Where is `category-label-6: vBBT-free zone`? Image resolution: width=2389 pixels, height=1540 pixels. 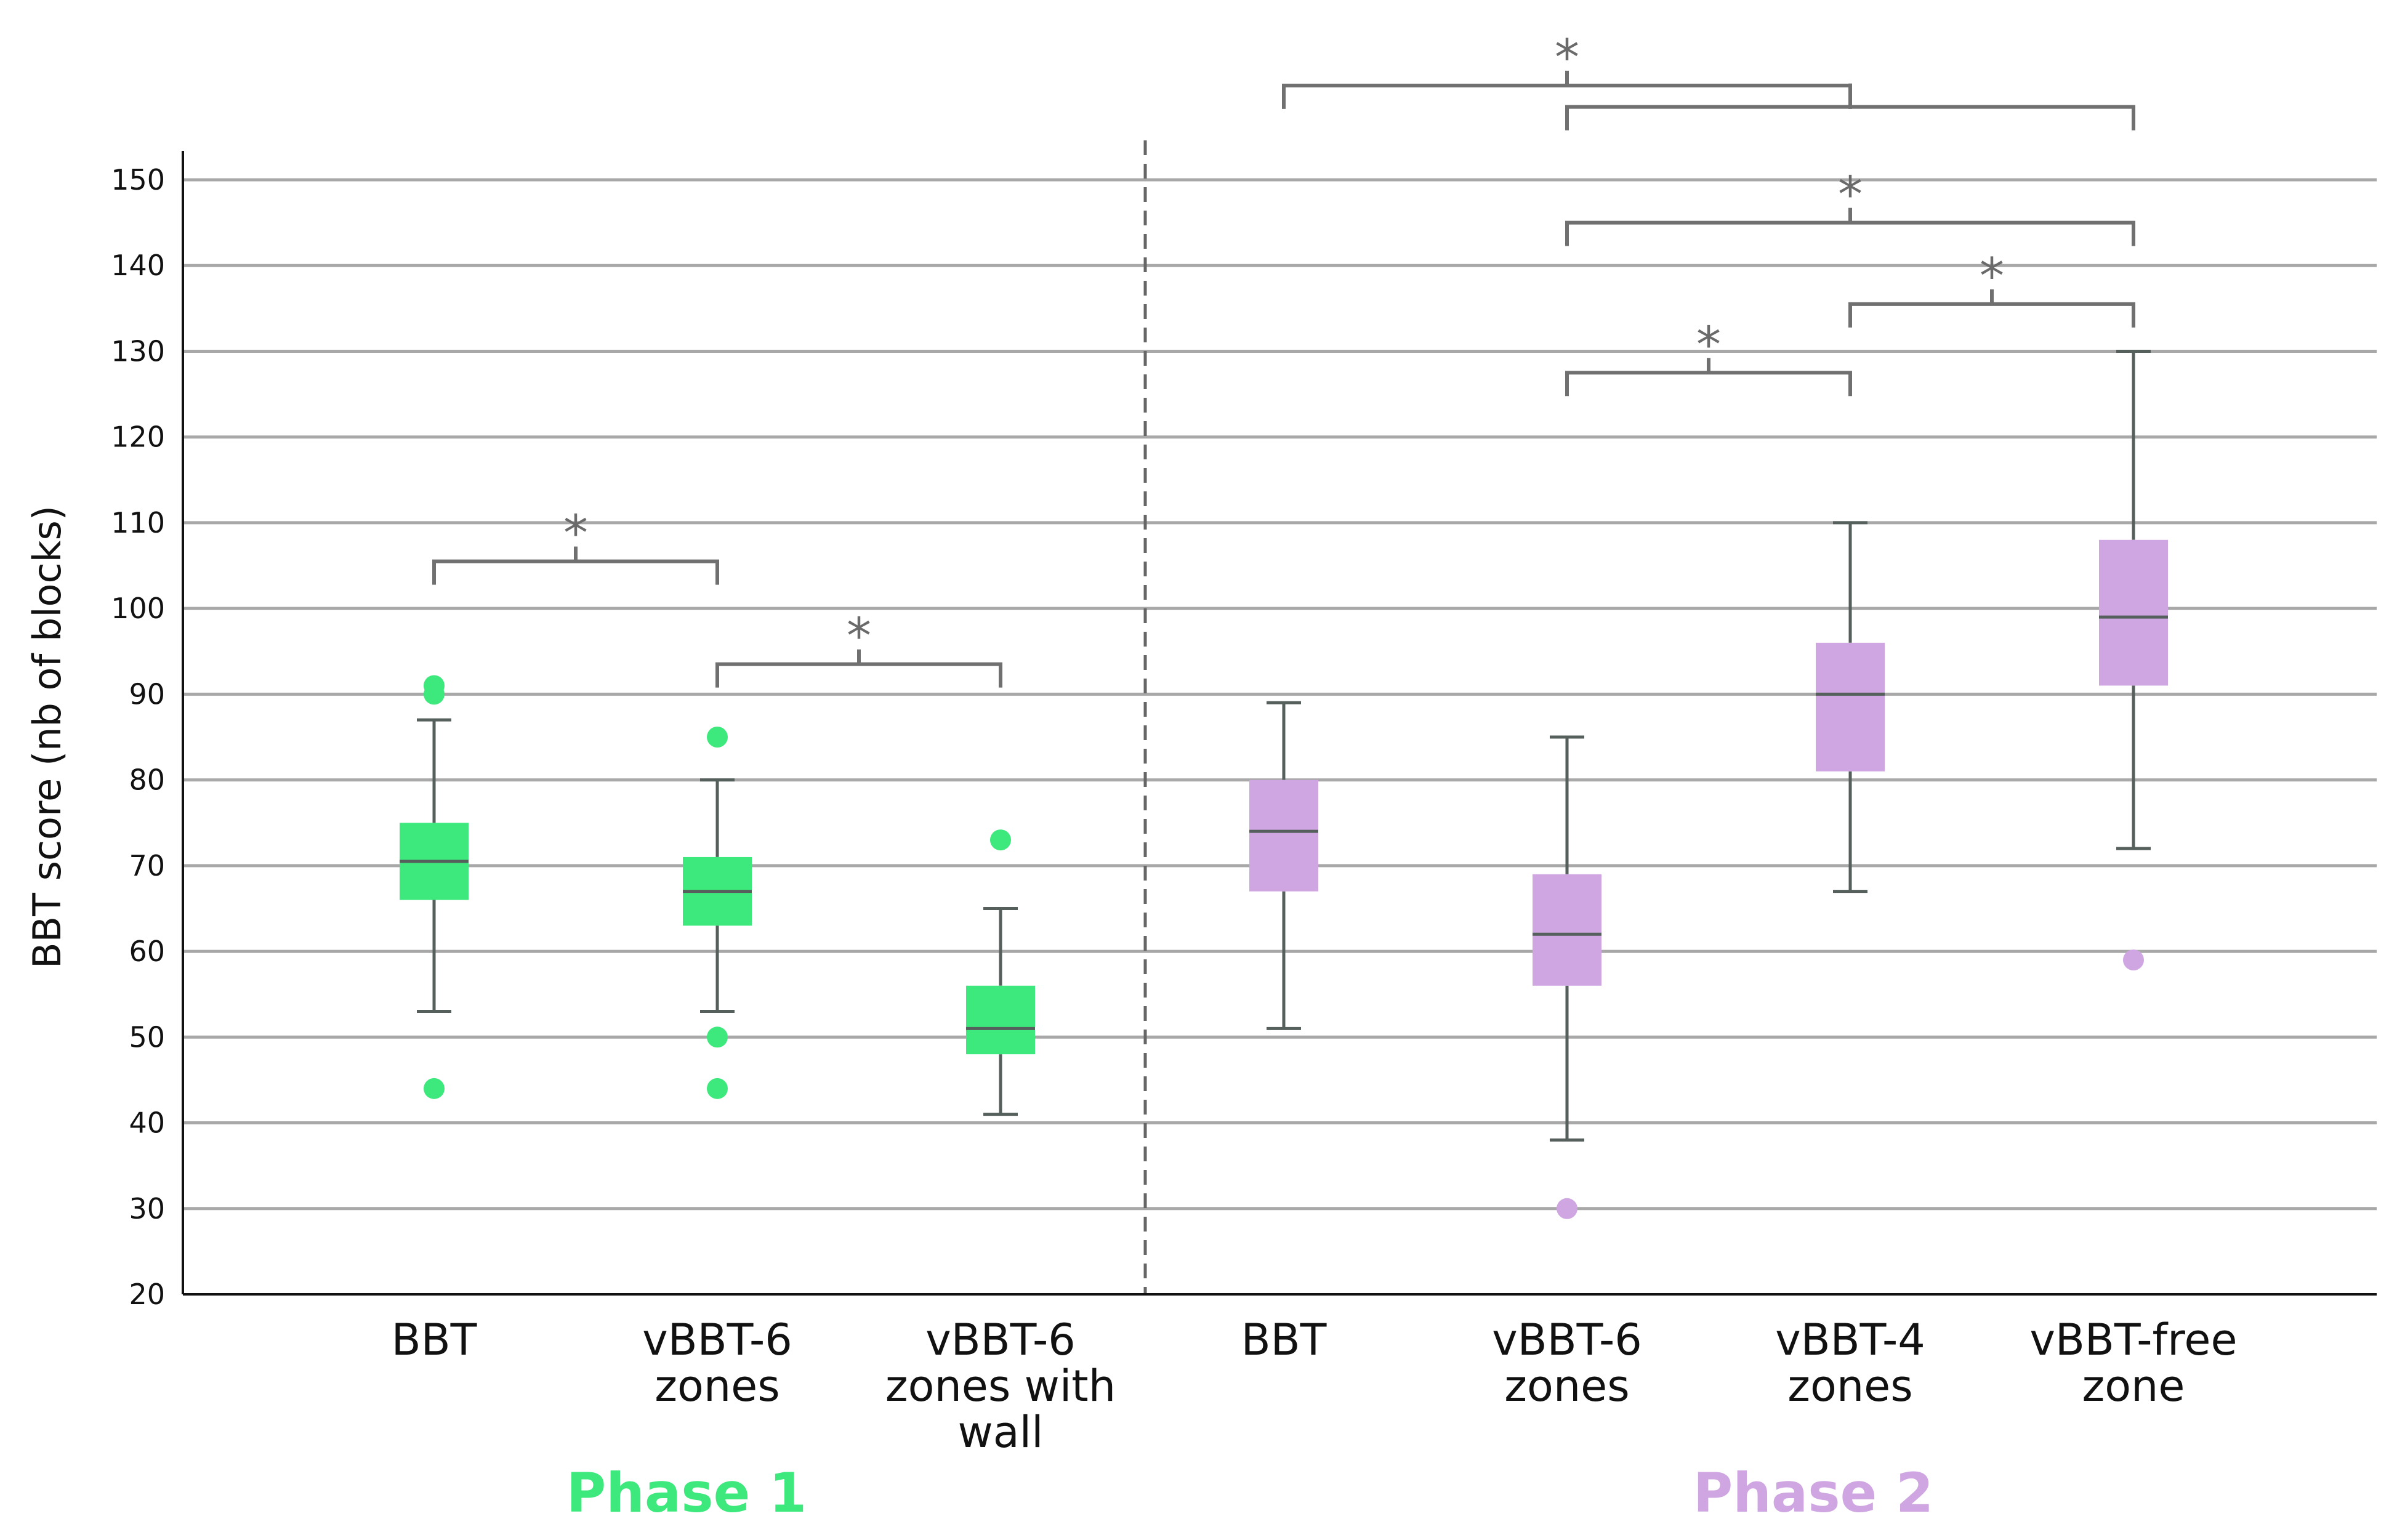 category-label-6: vBBT-free zone is located at coordinates (2133, 1363).